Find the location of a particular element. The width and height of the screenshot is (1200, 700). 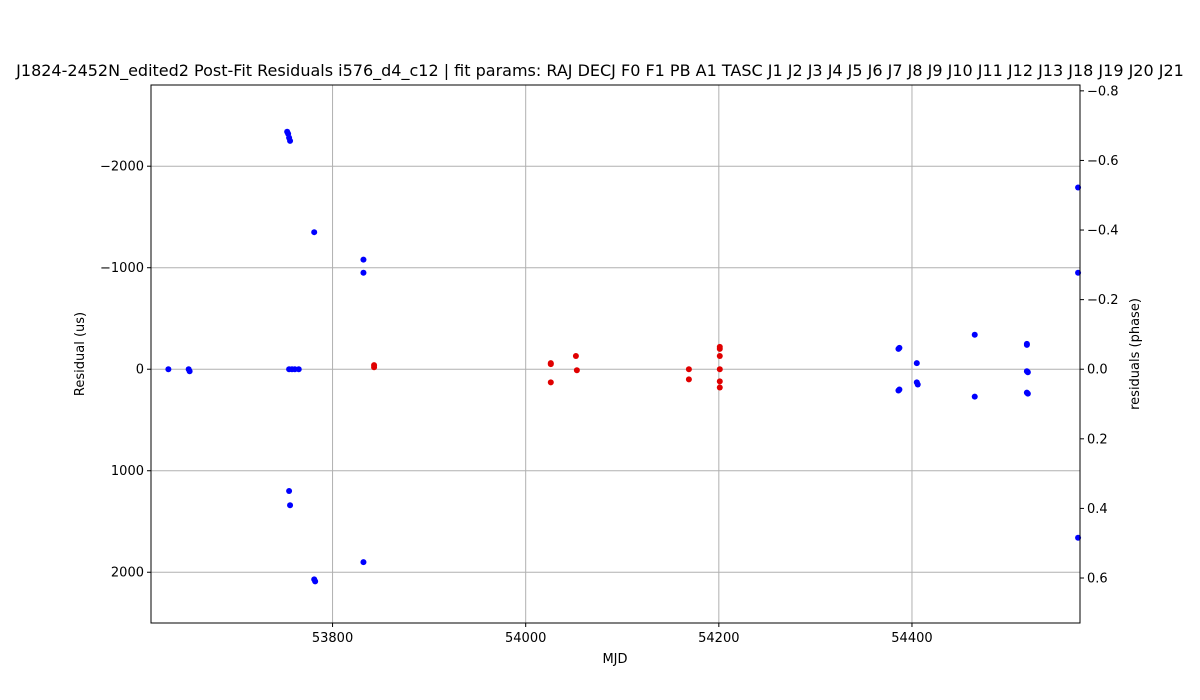

y2-tick-label: −0.4 is located at coordinates (1103, 231).